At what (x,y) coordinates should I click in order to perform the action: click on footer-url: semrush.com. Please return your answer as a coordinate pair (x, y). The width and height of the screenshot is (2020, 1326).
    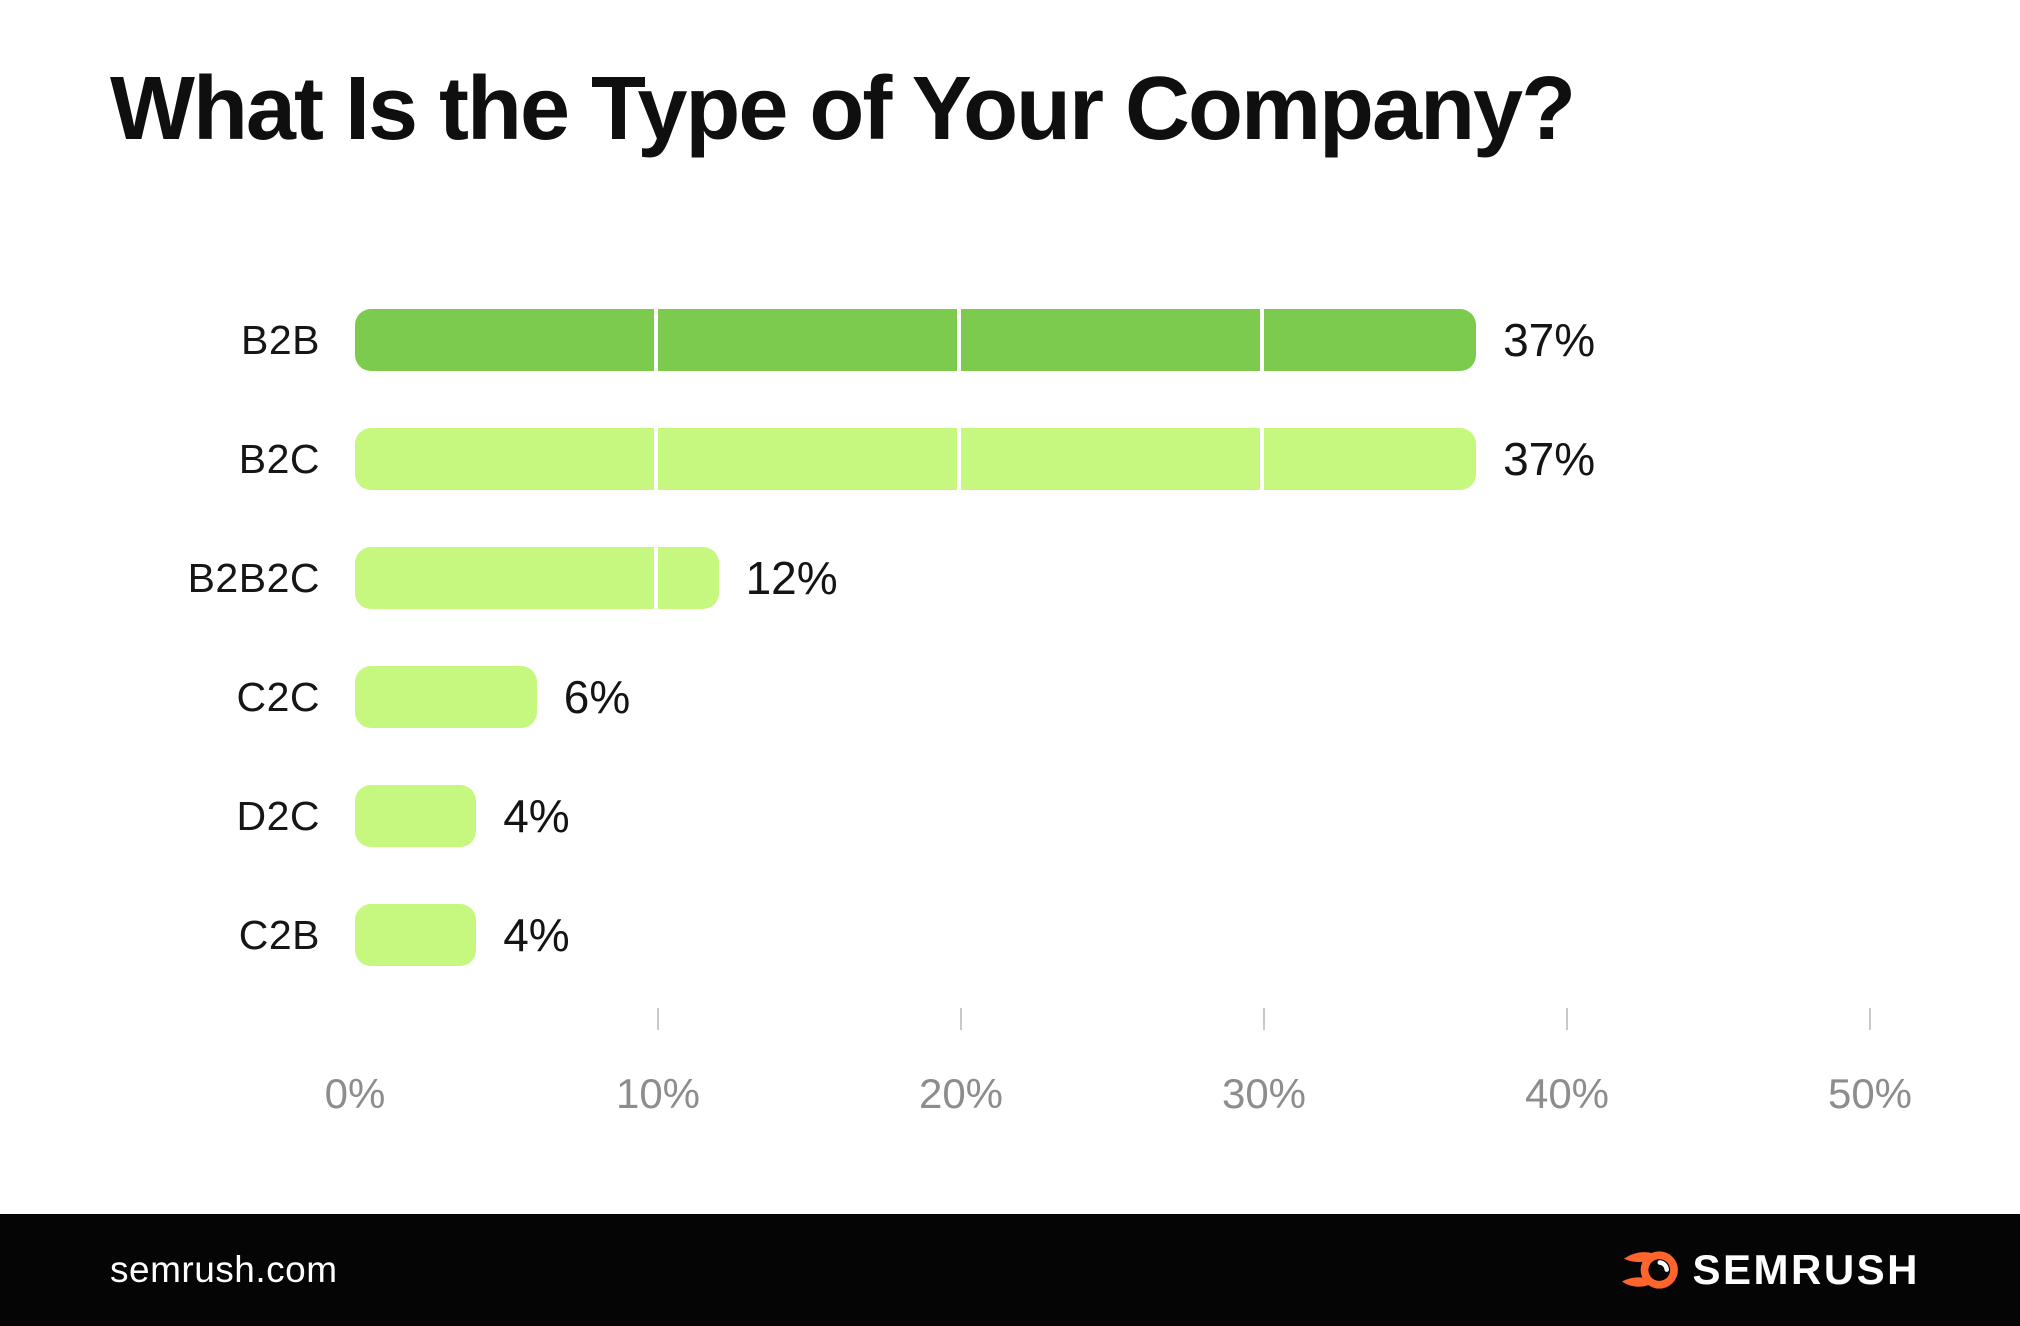
    Looking at the image, I should click on (224, 1269).